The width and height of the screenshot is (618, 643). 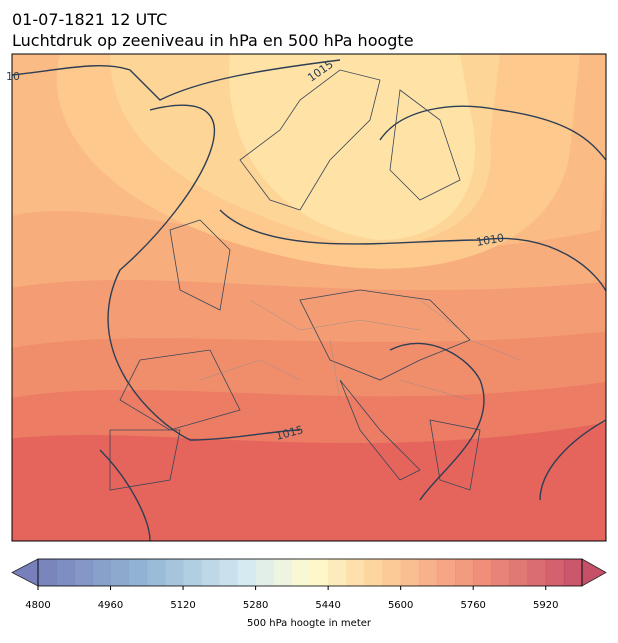 What do you see at coordinates (472, 605) in the screenshot?
I see `colorbar-tick-label: 5760` at bounding box center [472, 605].